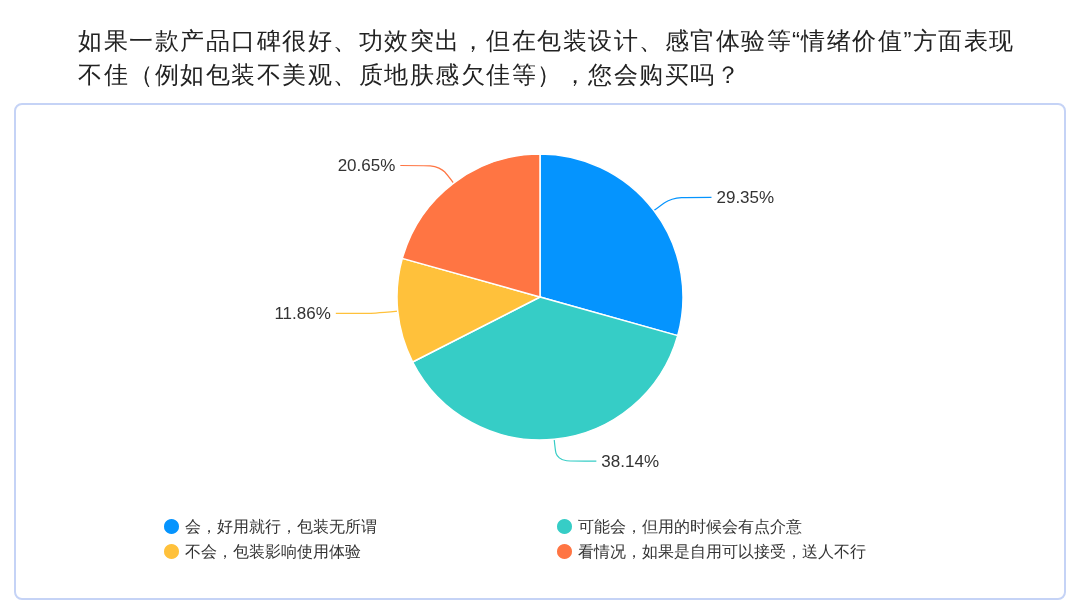 This screenshot has width=1080, height=616. What do you see at coordinates (273, 551) in the screenshot?
I see `legend-label: 不会，包装影响使用体验` at bounding box center [273, 551].